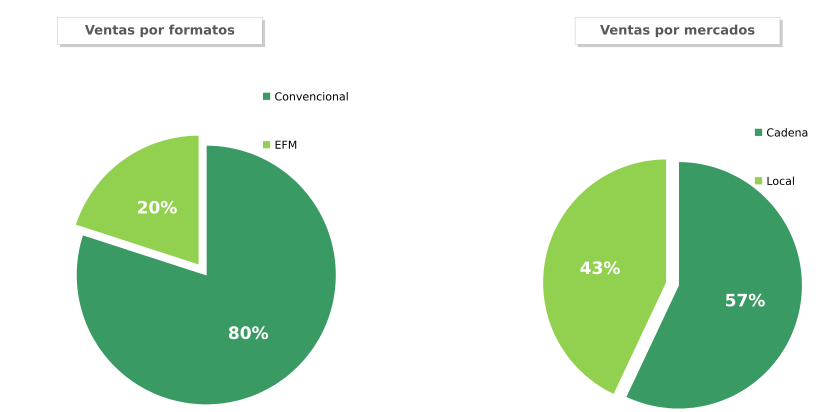 Image resolution: width=825 pixels, height=412 pixels. Describe the element at coordinates (248, 333) in the screenshot. I see `data-label: 80%` at that location.